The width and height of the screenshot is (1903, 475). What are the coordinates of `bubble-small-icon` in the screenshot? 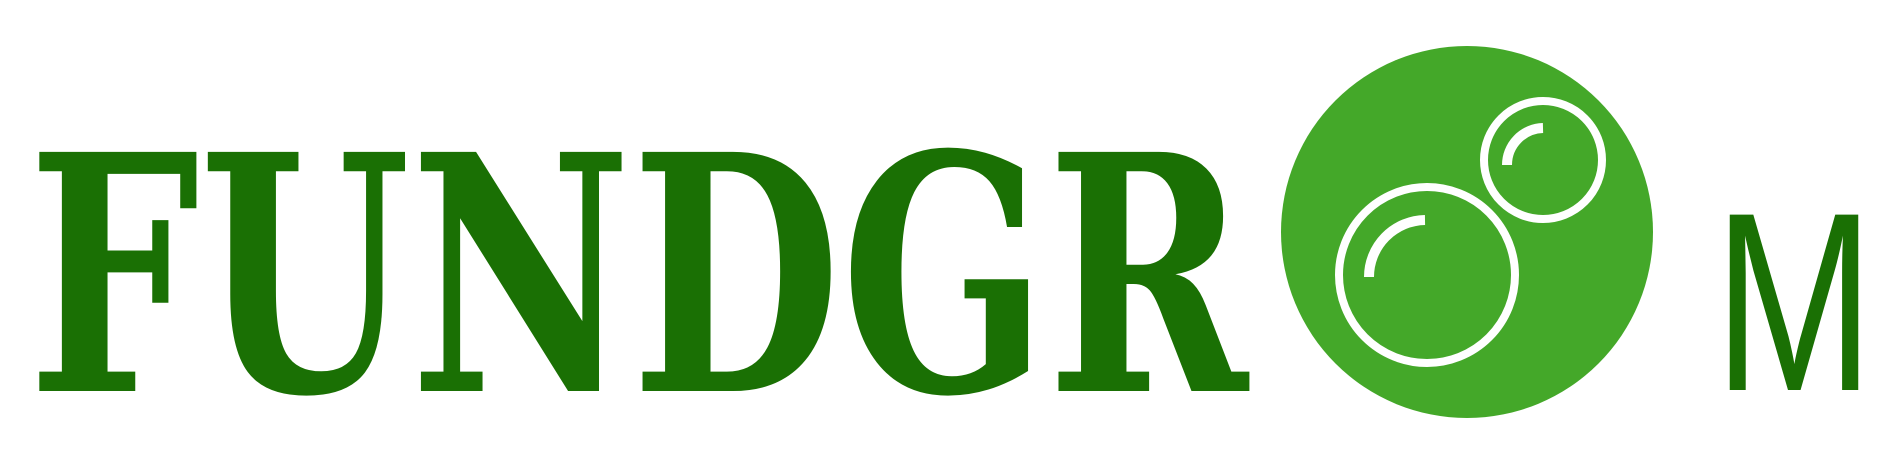 It's located at (1543, 160).